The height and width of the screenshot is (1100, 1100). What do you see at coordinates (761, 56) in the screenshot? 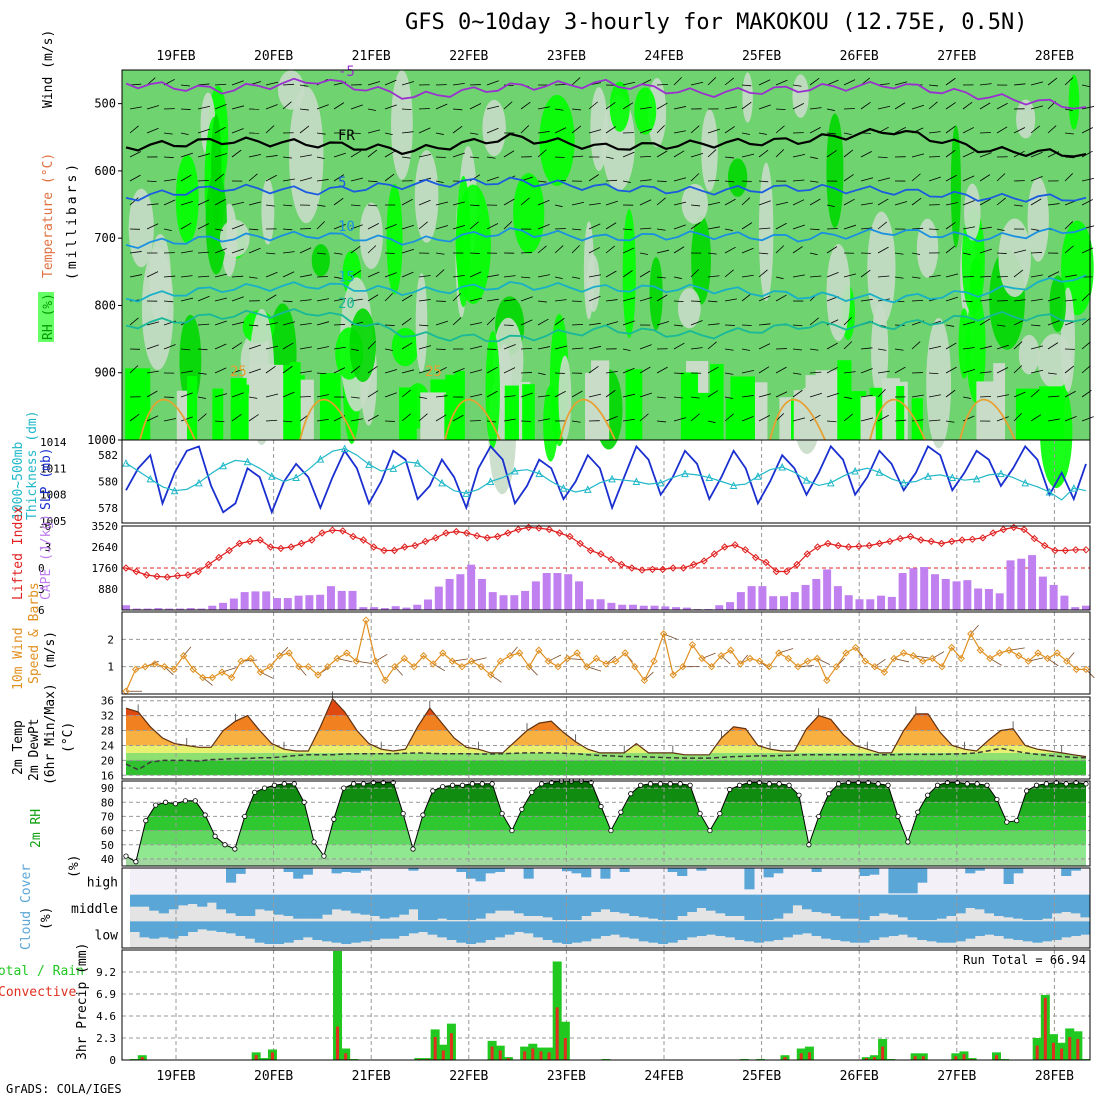
I see `date-label-top: 25FEB` at bounding box center [761, 56].